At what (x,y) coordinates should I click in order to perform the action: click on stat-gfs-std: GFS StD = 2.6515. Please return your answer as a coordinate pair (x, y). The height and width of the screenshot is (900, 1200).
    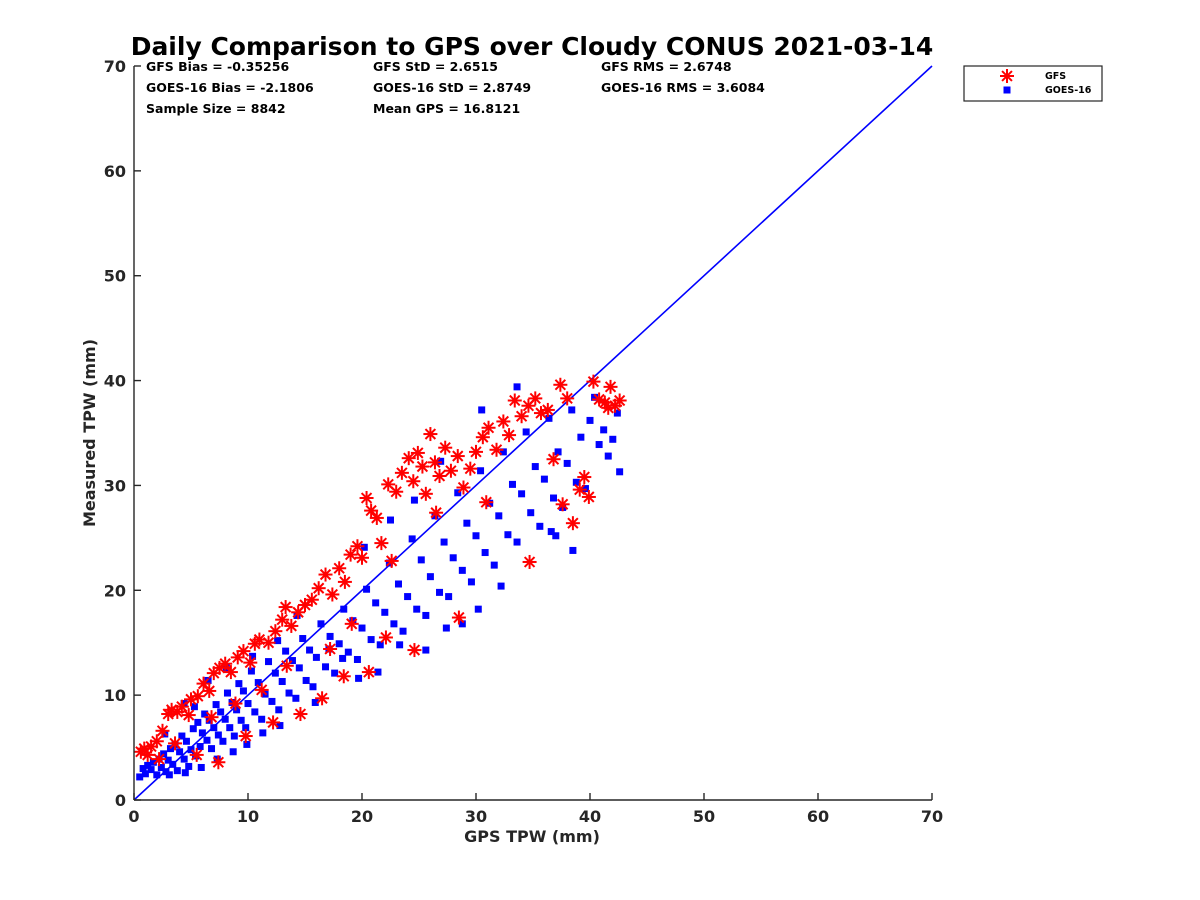
    Looking at the image, I should click on (435, 66).